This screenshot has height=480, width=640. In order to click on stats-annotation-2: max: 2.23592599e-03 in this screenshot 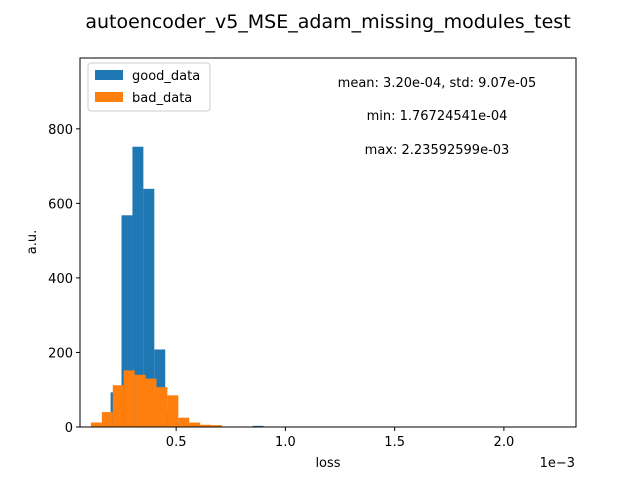, I will do `click(437, 150)`.